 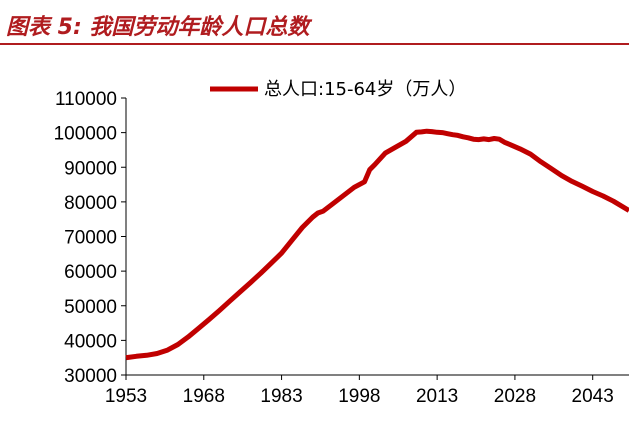 I want to click on x-tick-label: 2028, so click(x=515, y=396).